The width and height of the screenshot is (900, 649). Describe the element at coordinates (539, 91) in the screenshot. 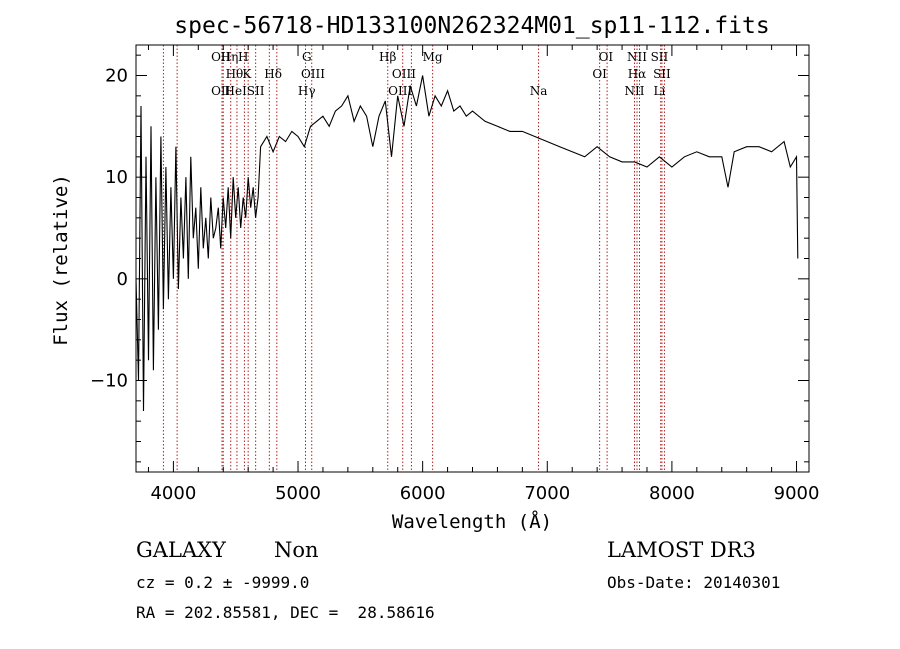

I see `line-label: Na` at that location.